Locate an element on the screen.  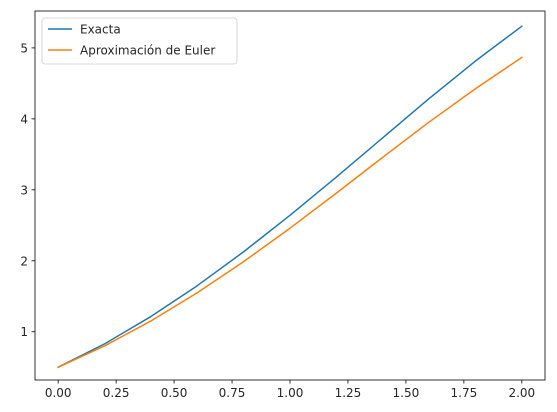
y-tick-label: 3 is located at coordinates (24, 190).